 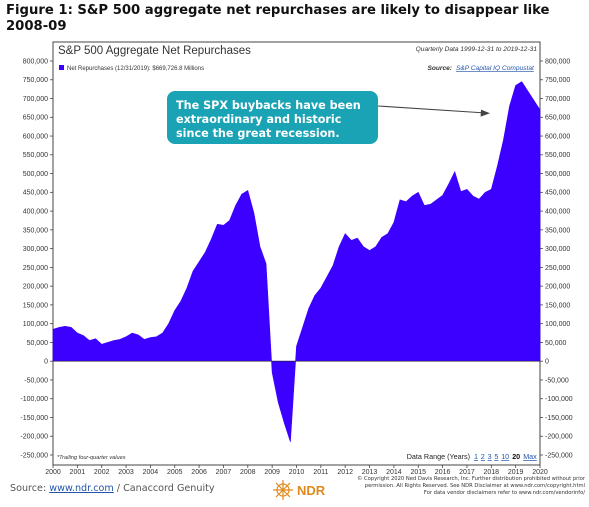 What do you see at coordinates (258, 133) in the screenshot?
I see `callout-line: since the great recession.` at bounding box center [258, 133].